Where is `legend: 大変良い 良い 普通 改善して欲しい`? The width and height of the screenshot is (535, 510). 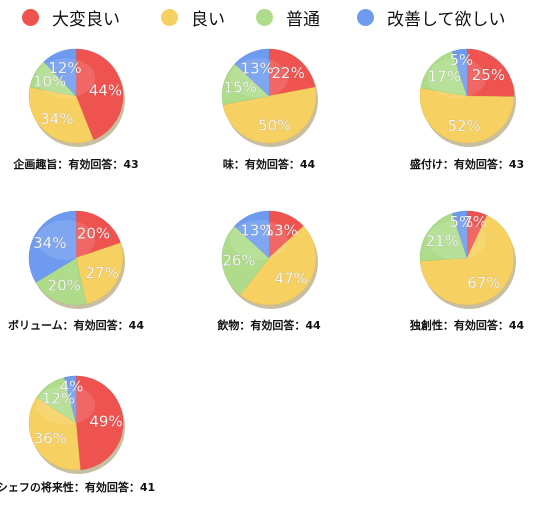 legend: 大変良い 良い 普通 改善して欲しい is located at coordinates (267, 17).